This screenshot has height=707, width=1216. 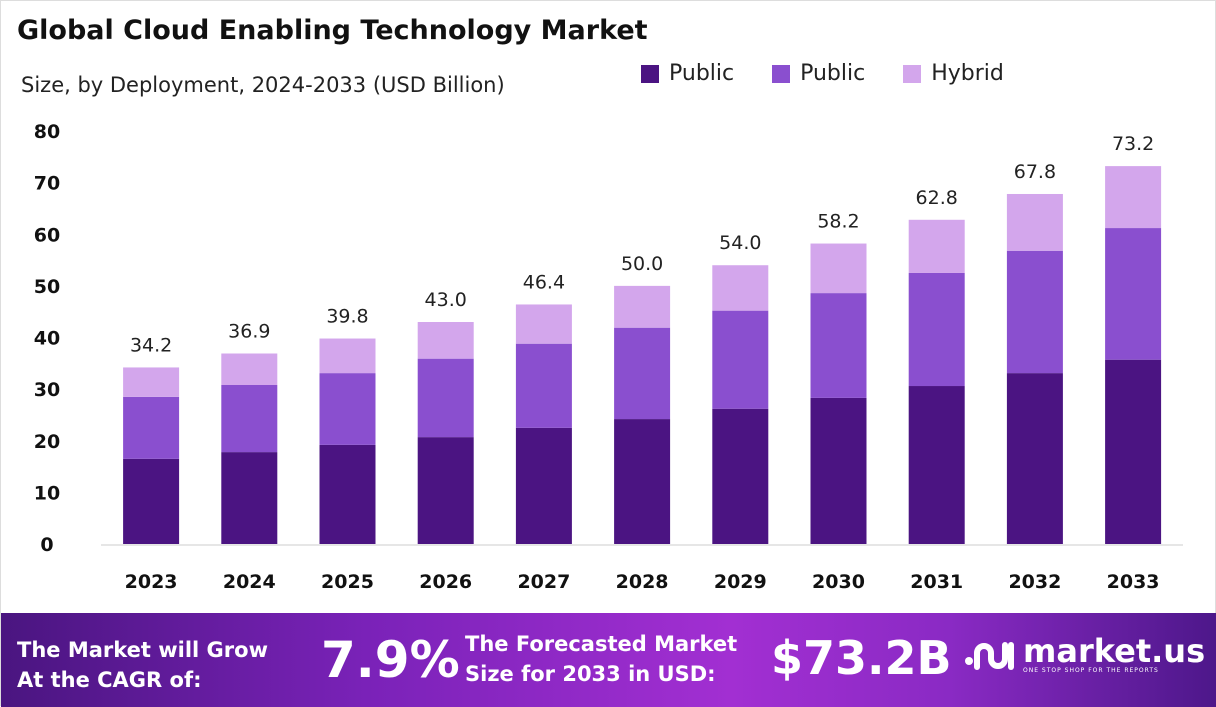 I want to click on data-label: 73.2, so click(x=1133, y=144).